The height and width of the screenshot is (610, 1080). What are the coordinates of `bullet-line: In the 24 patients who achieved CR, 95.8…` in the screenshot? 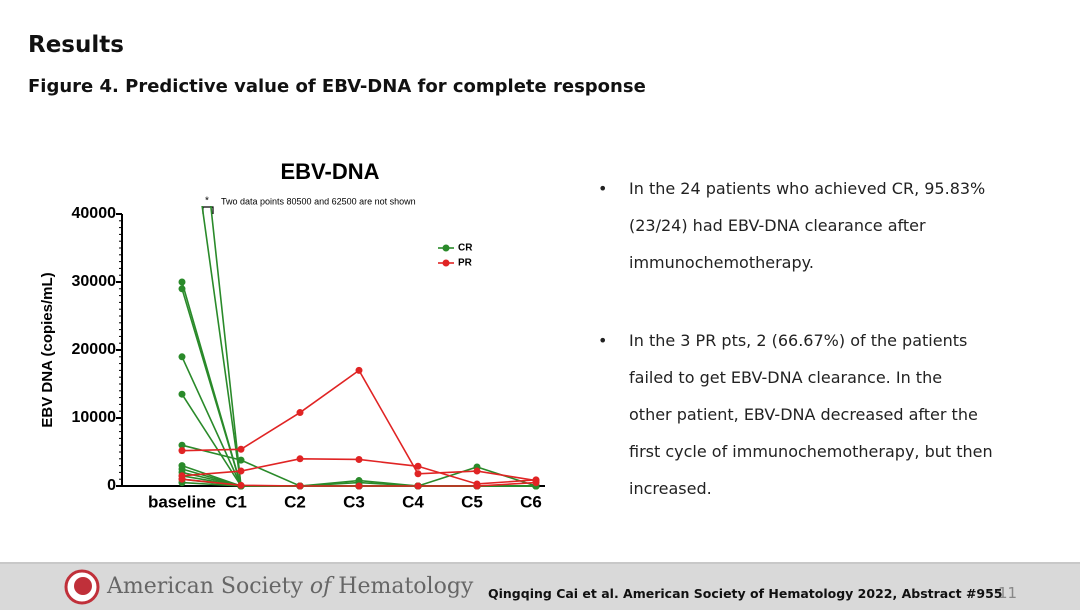 It's located at (807, 188).